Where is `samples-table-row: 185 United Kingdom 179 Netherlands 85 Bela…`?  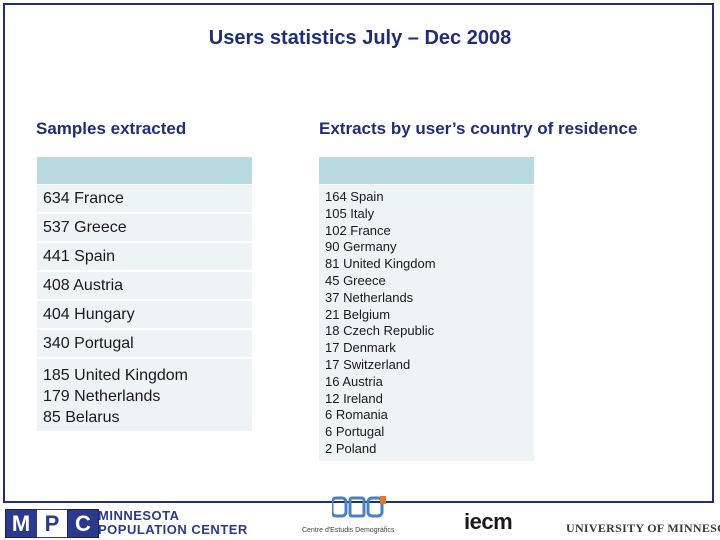
samples-table-row: 185 United Kingdom 179 Netherlands 85 Bela… is located at coordinates (144, 396).